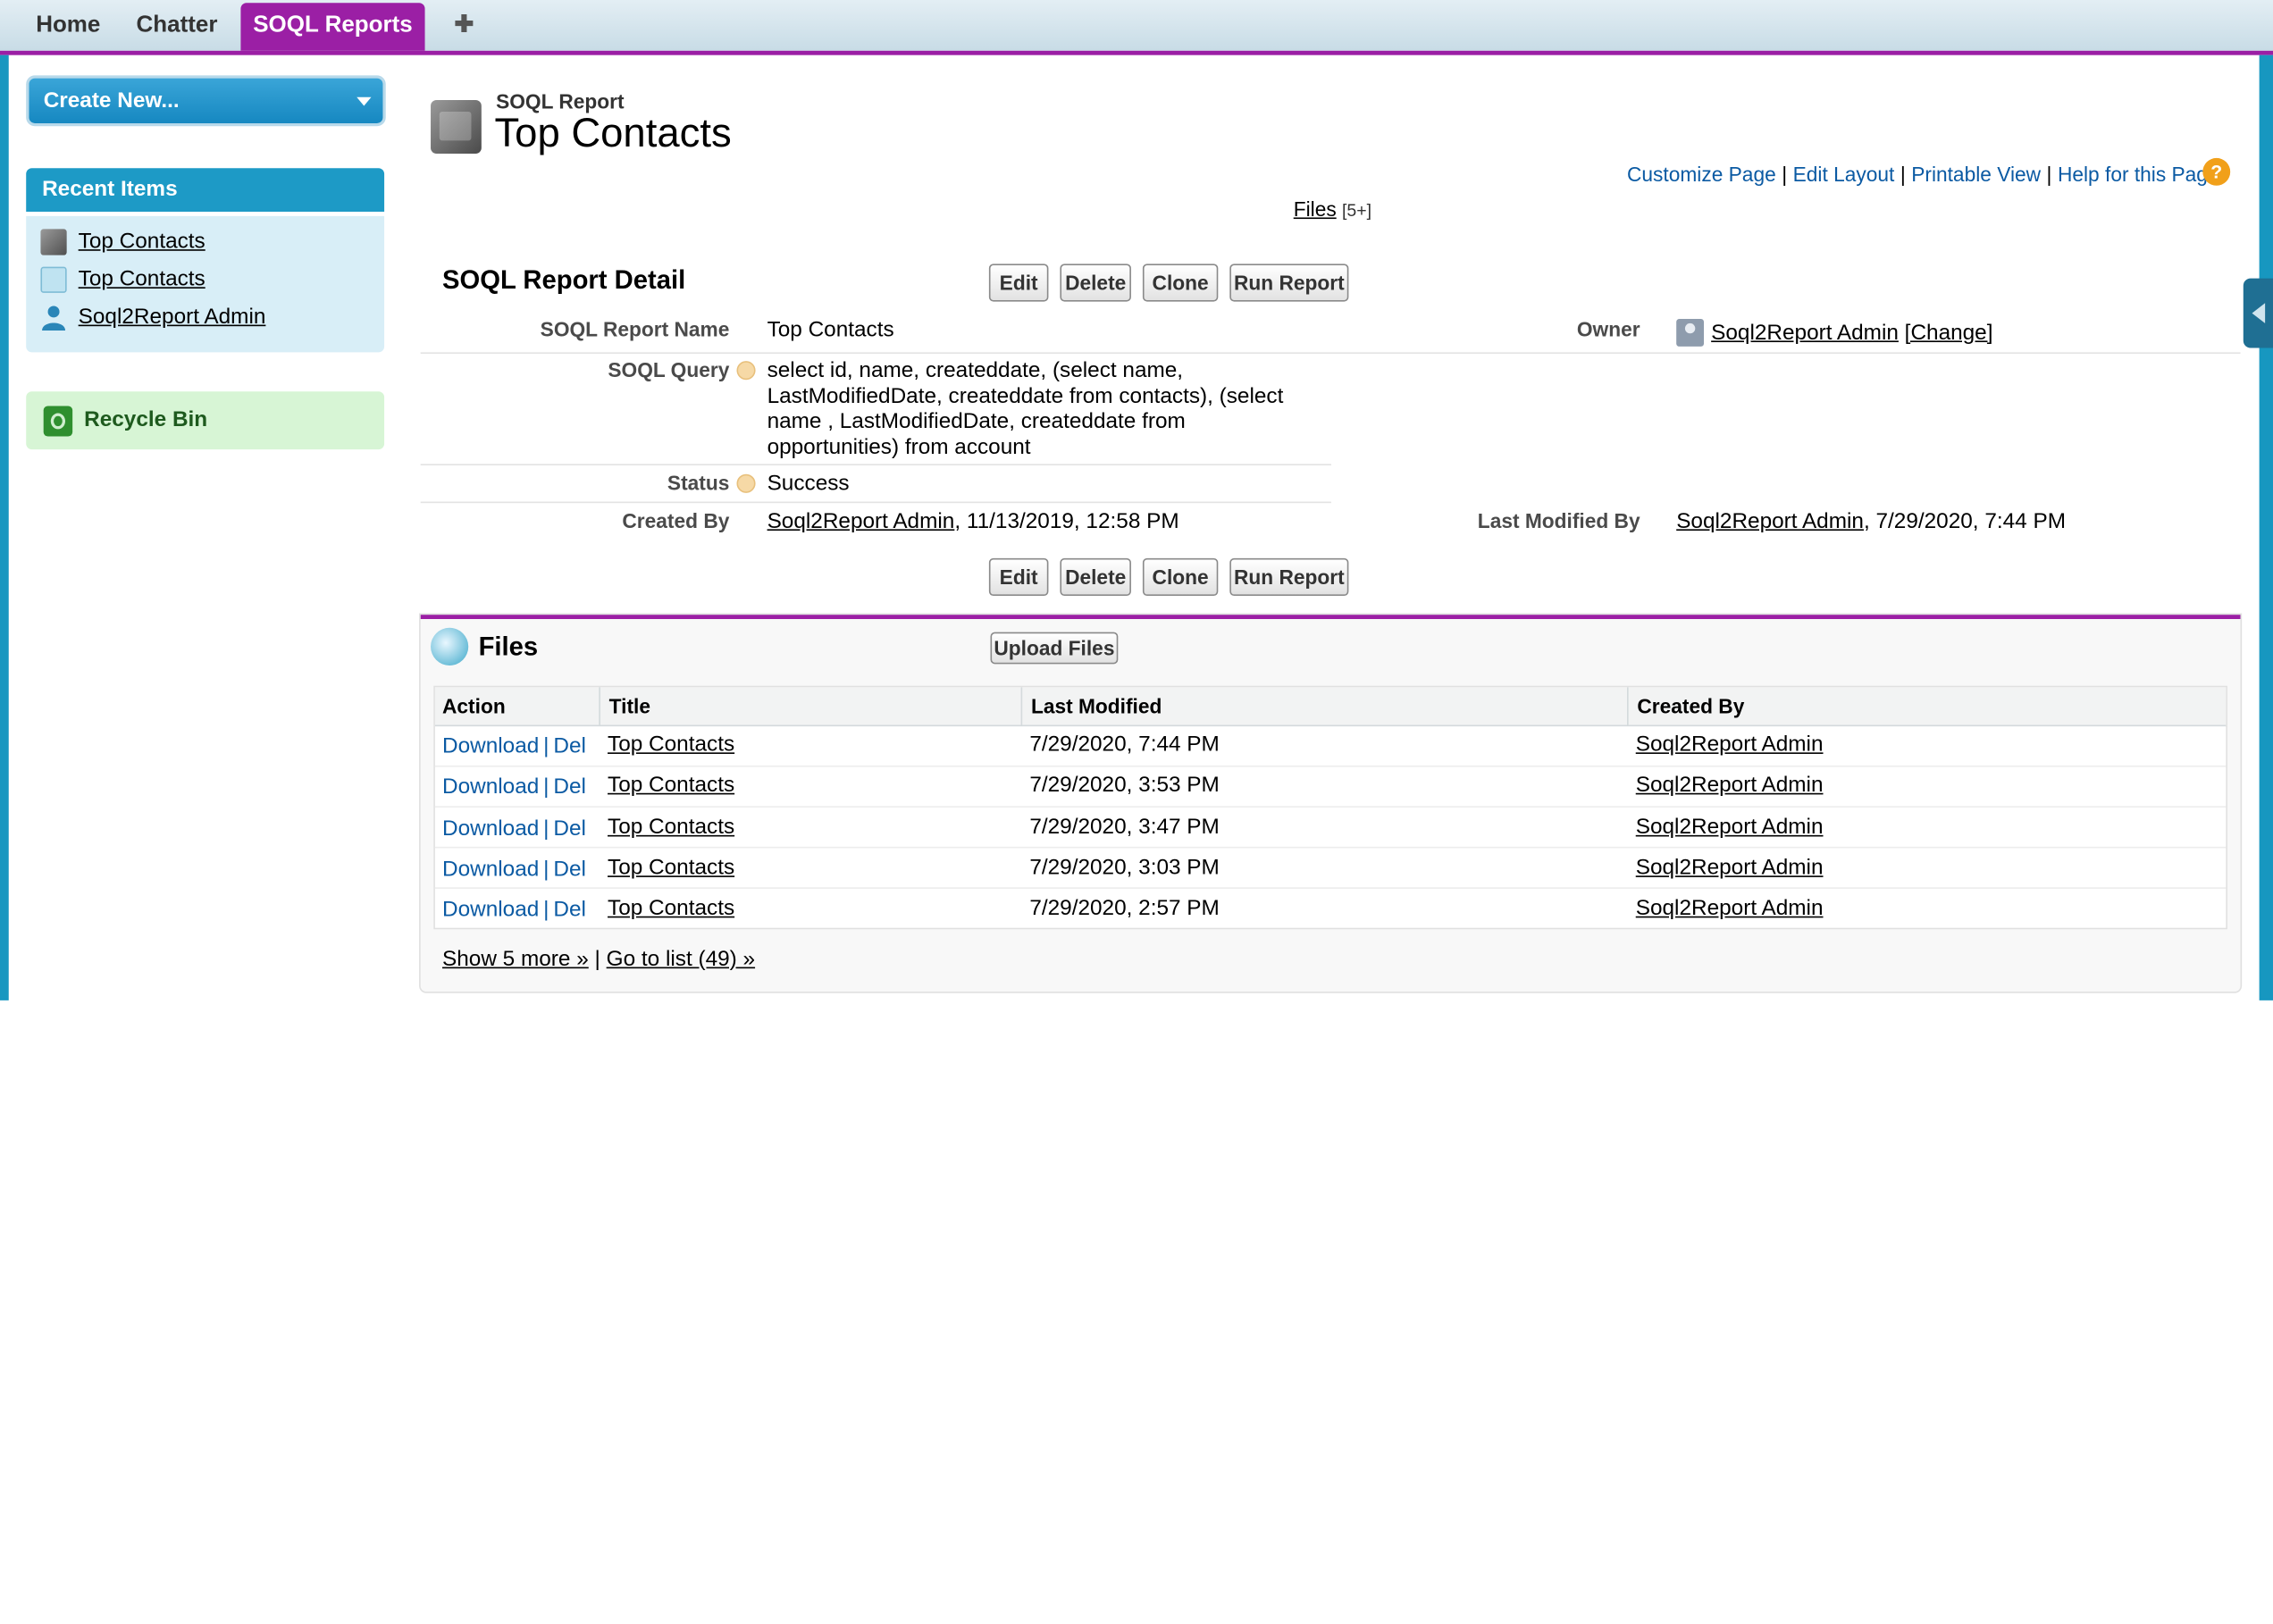  What do you see at coordinates (808, 484) in the screenshot?
I see `status-value: Success` at bounding box center [808, 484].